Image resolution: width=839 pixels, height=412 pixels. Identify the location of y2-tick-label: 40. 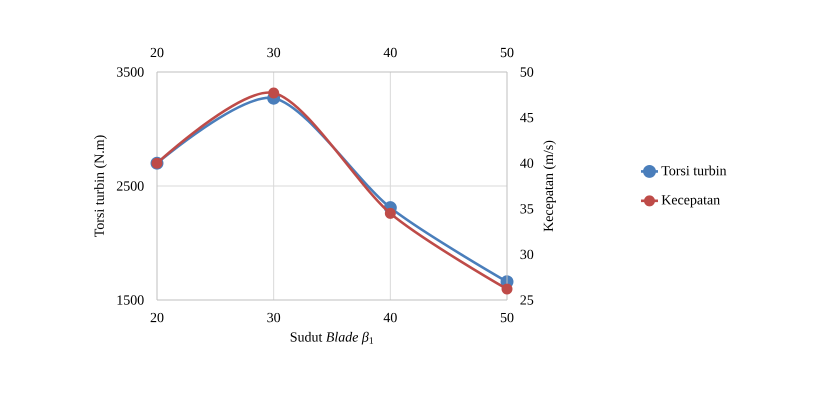
(527, 163).